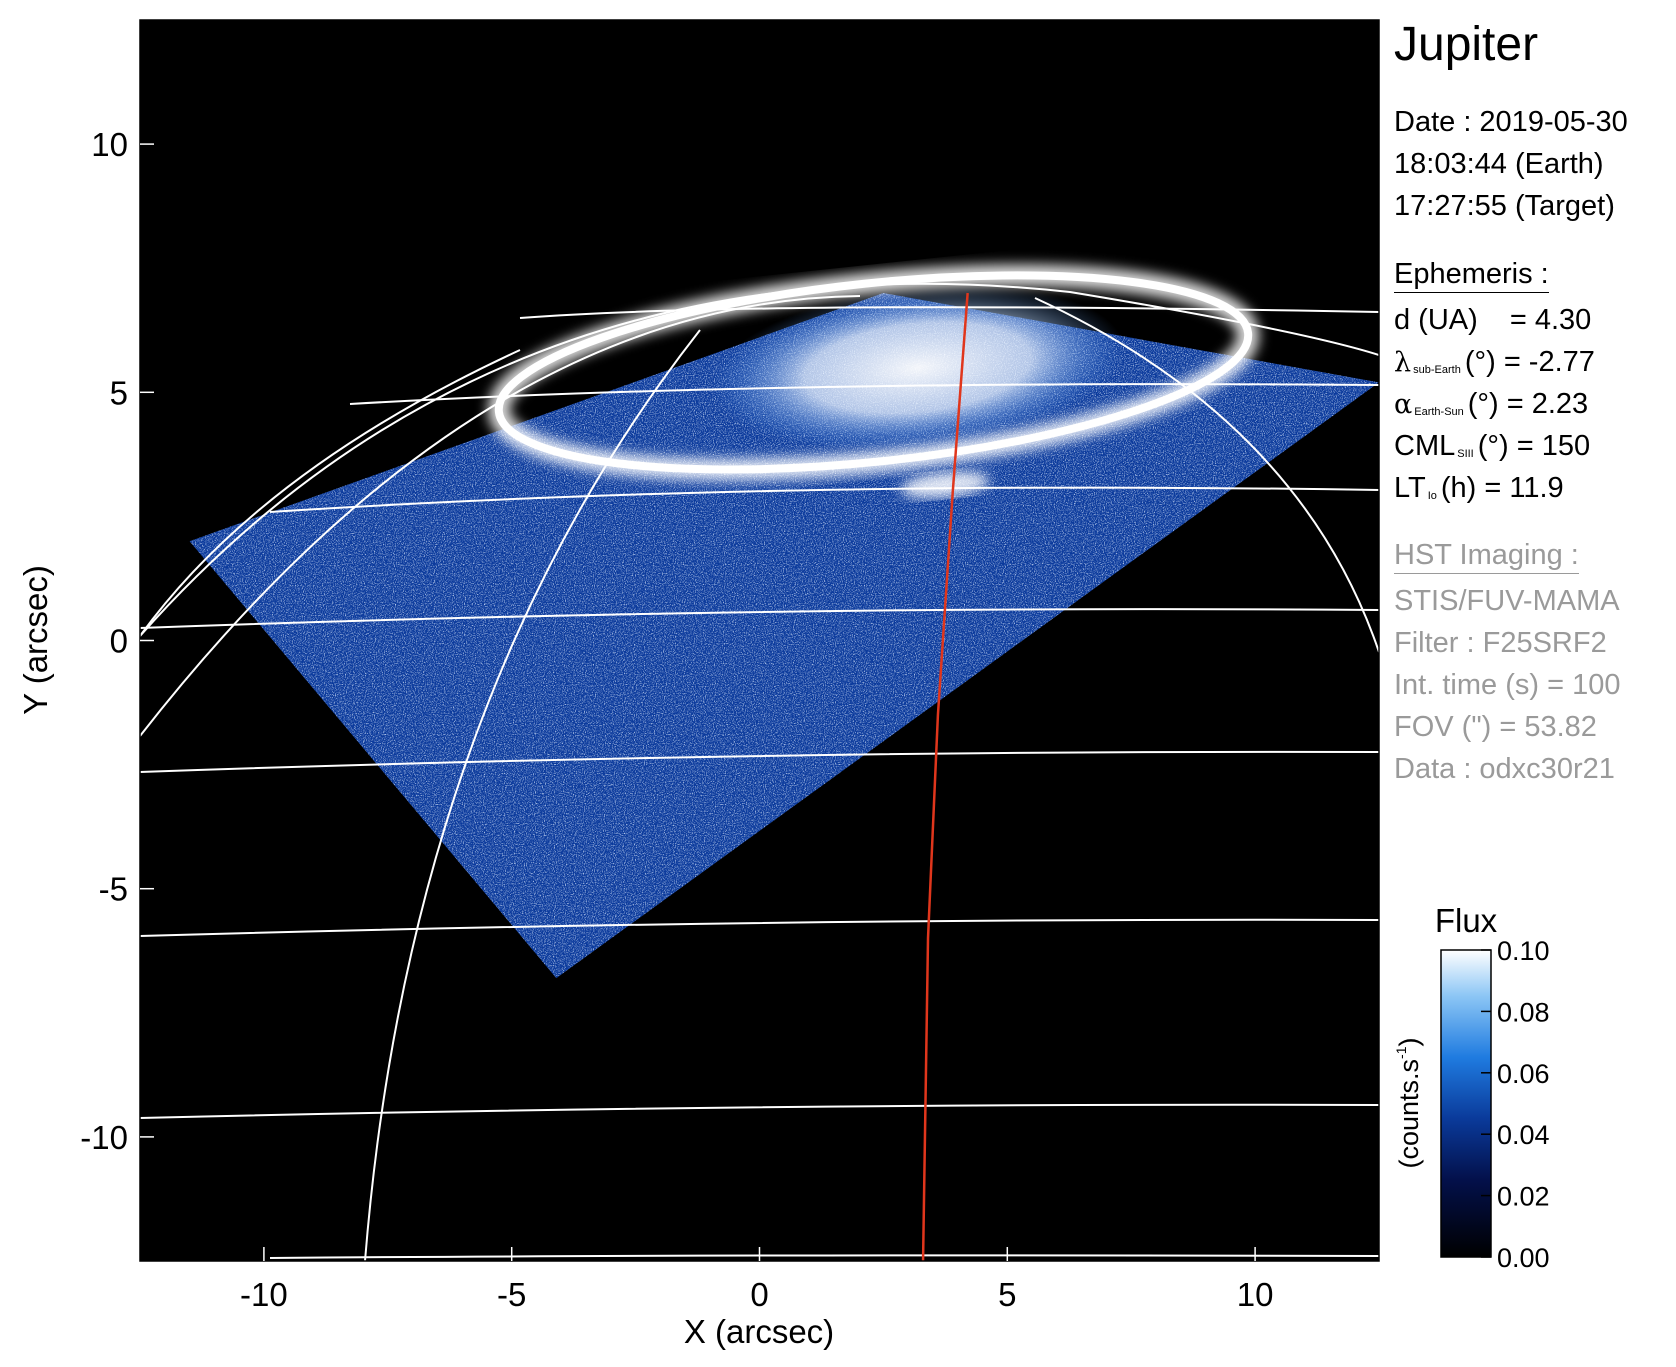  Describe the element at coordinates (1437, 370) in the screenshot. I see `lambda-subscript: sub-Earth` at that location.